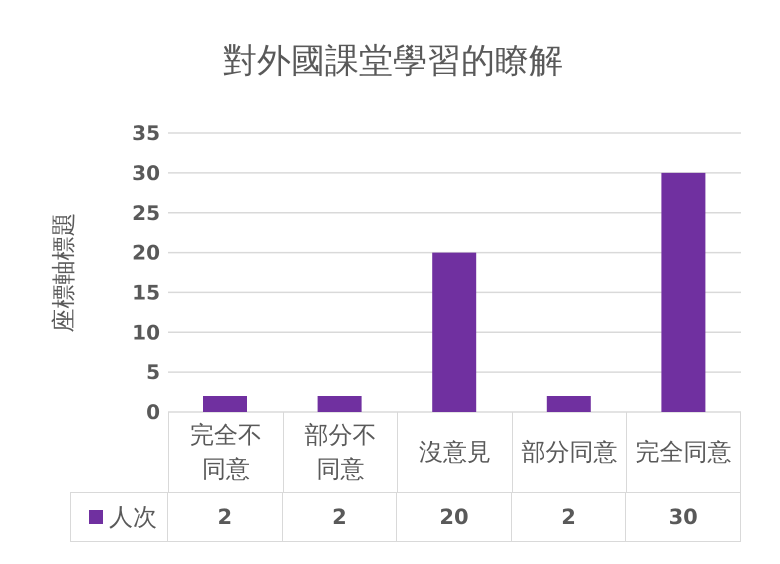 The height and width of the screenshot is (564, 780). I want to click on chart-title: 對外國課堂學習的瞭解, so click(393, 61).